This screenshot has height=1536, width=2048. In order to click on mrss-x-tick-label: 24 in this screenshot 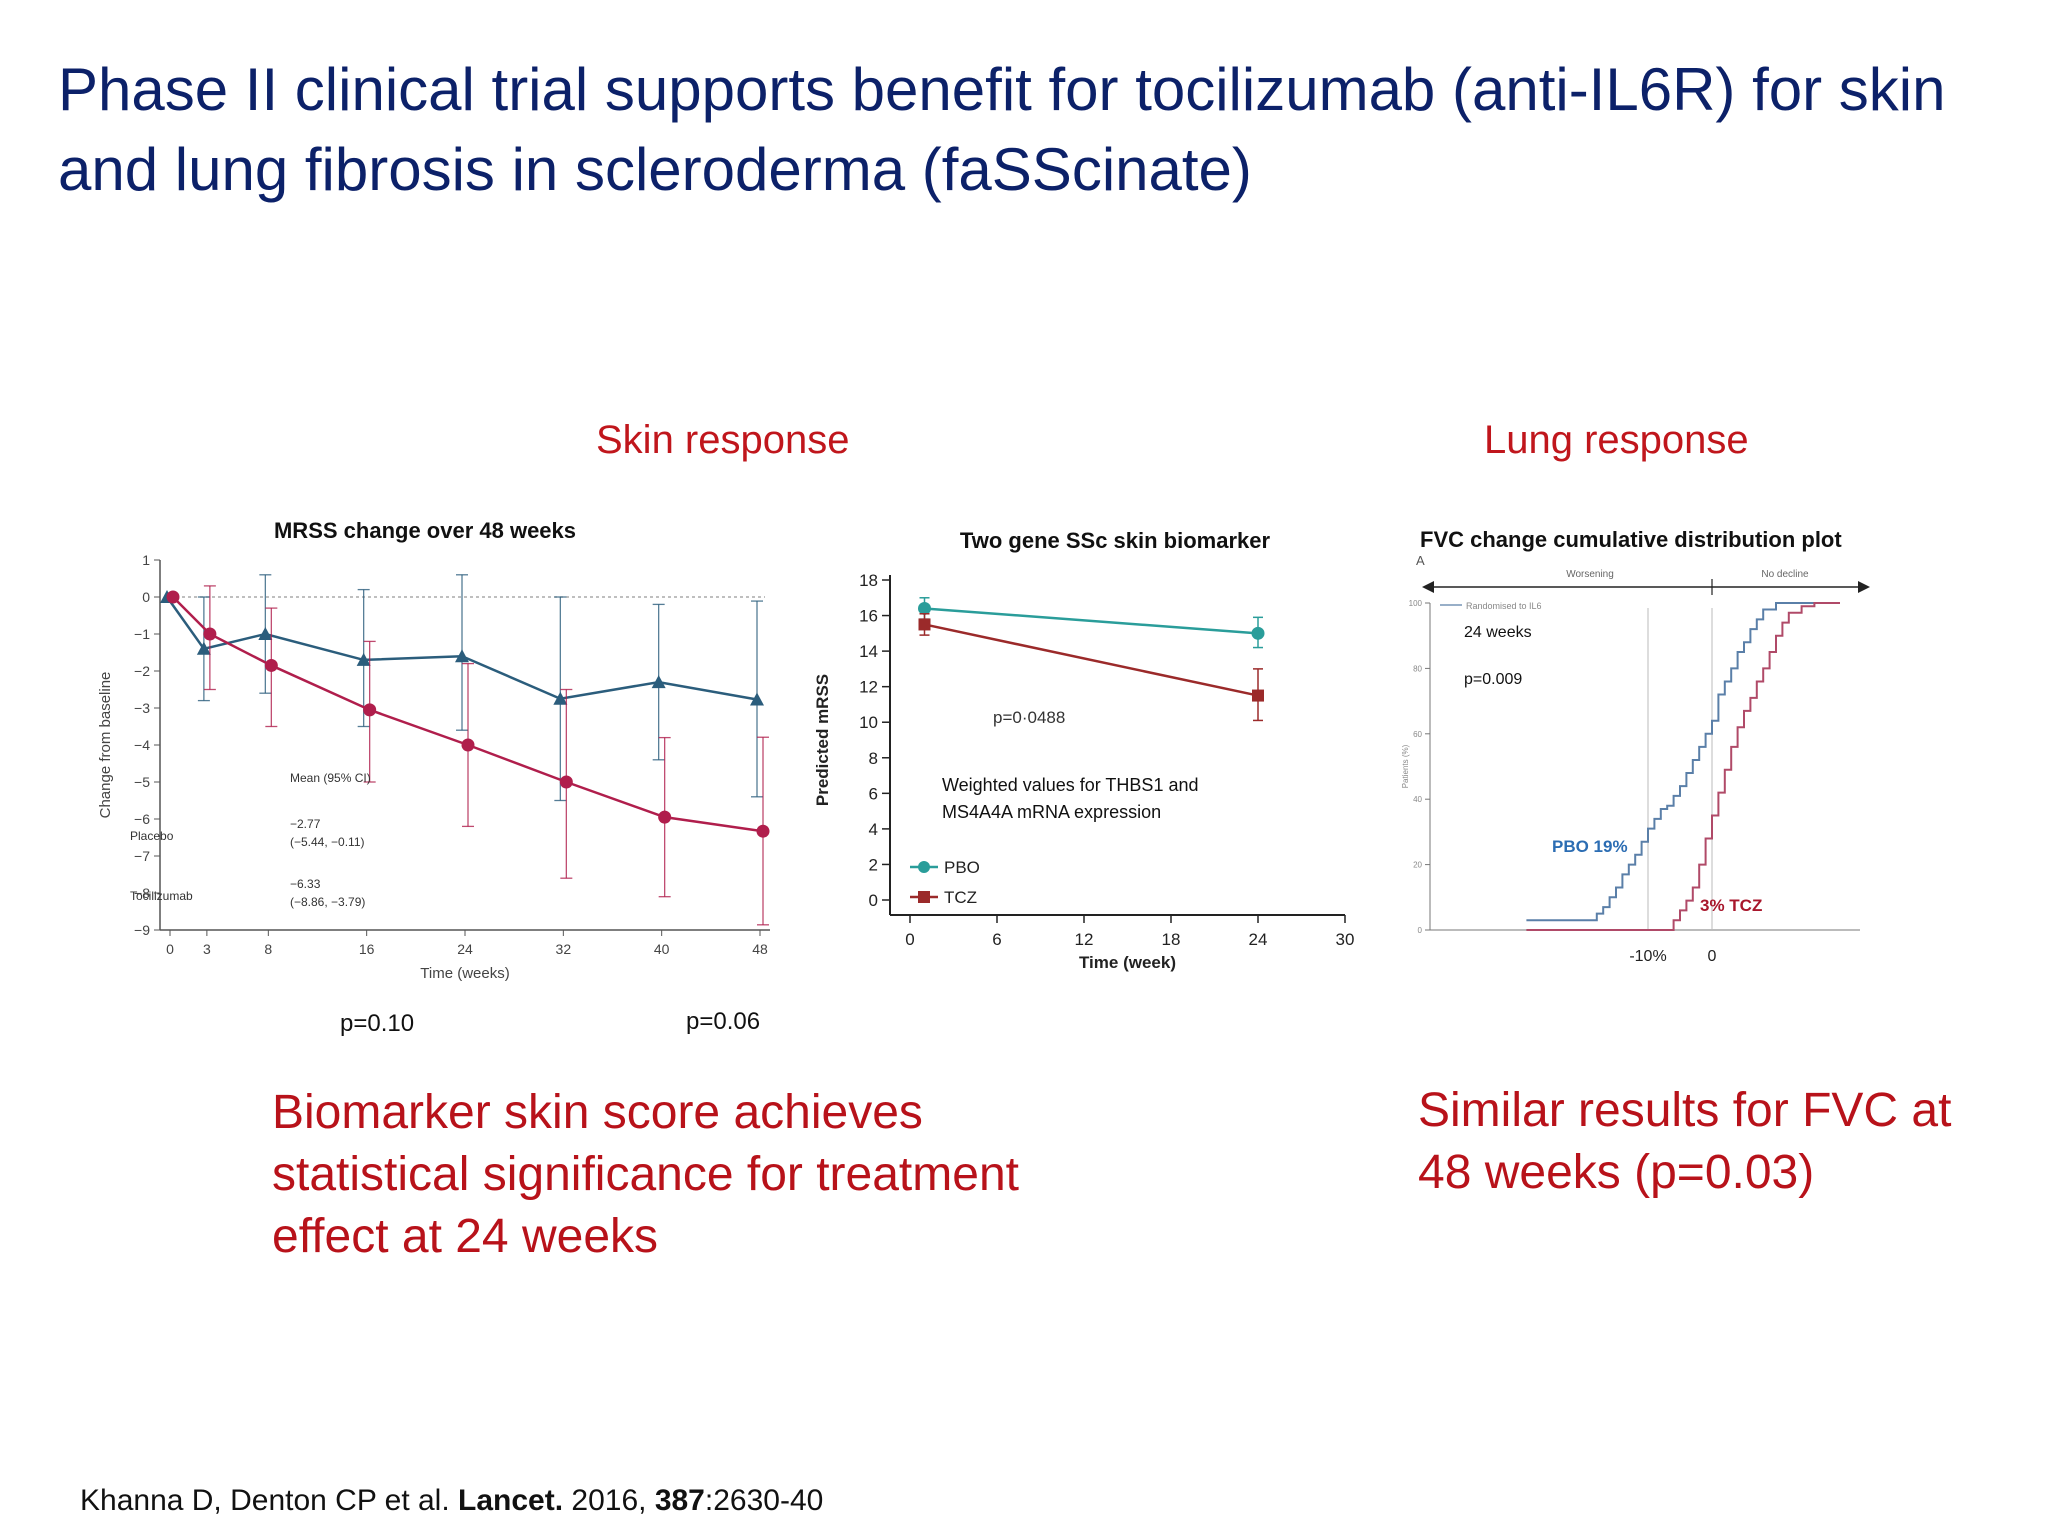, I will do `click(465, 949)`.